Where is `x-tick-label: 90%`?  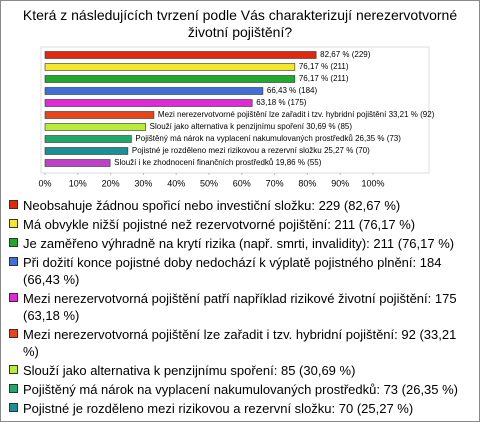
x-tick-label: 90% is located at coordinates (340, 183).